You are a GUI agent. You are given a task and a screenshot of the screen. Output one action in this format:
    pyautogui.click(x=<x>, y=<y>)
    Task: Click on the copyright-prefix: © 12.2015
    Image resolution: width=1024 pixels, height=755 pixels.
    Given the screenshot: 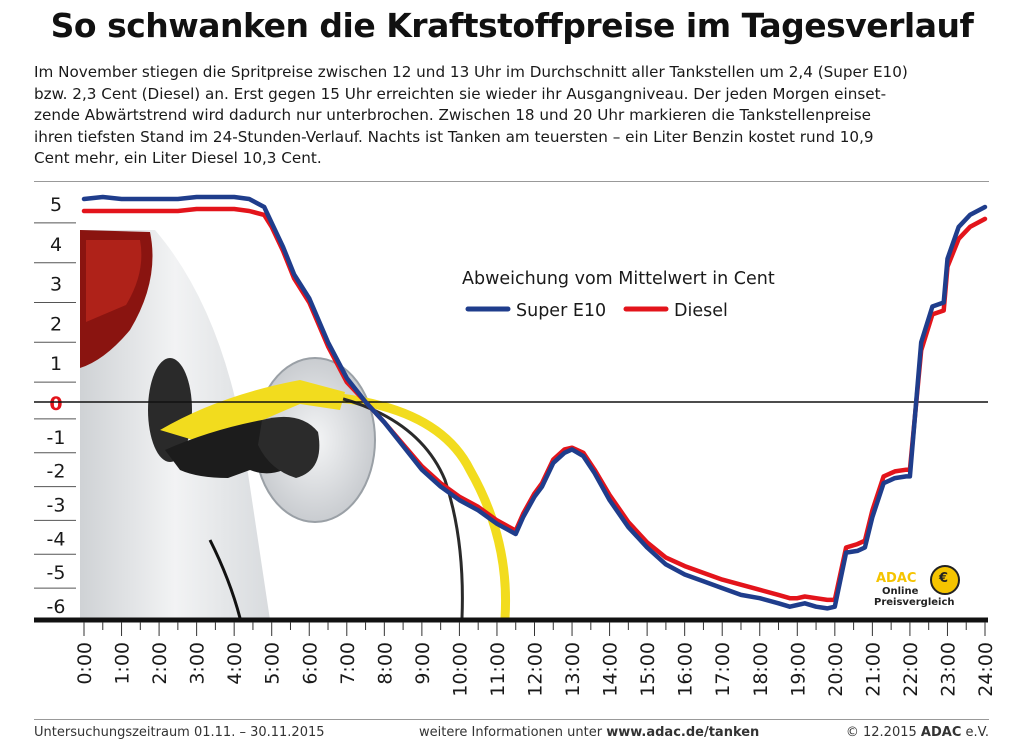 What is the action you would take?
    pyautogui.click(x=883, y=732)
    